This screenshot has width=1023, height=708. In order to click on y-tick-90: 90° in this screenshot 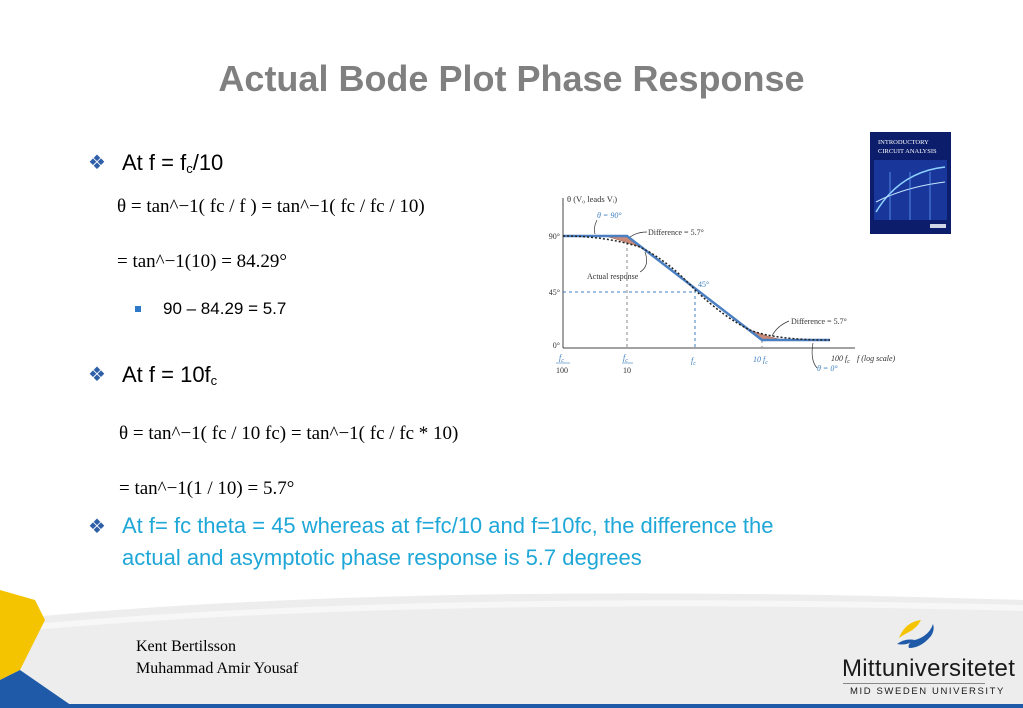, I will do `click(554, 236)`.